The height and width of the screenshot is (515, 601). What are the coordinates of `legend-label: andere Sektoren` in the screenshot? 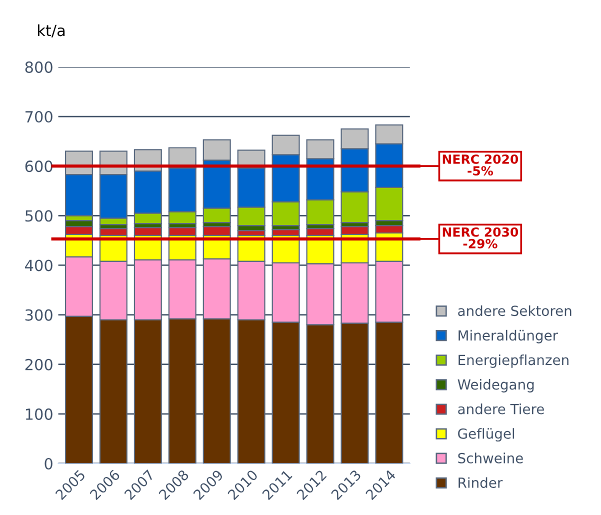 It's located at (515, 310).